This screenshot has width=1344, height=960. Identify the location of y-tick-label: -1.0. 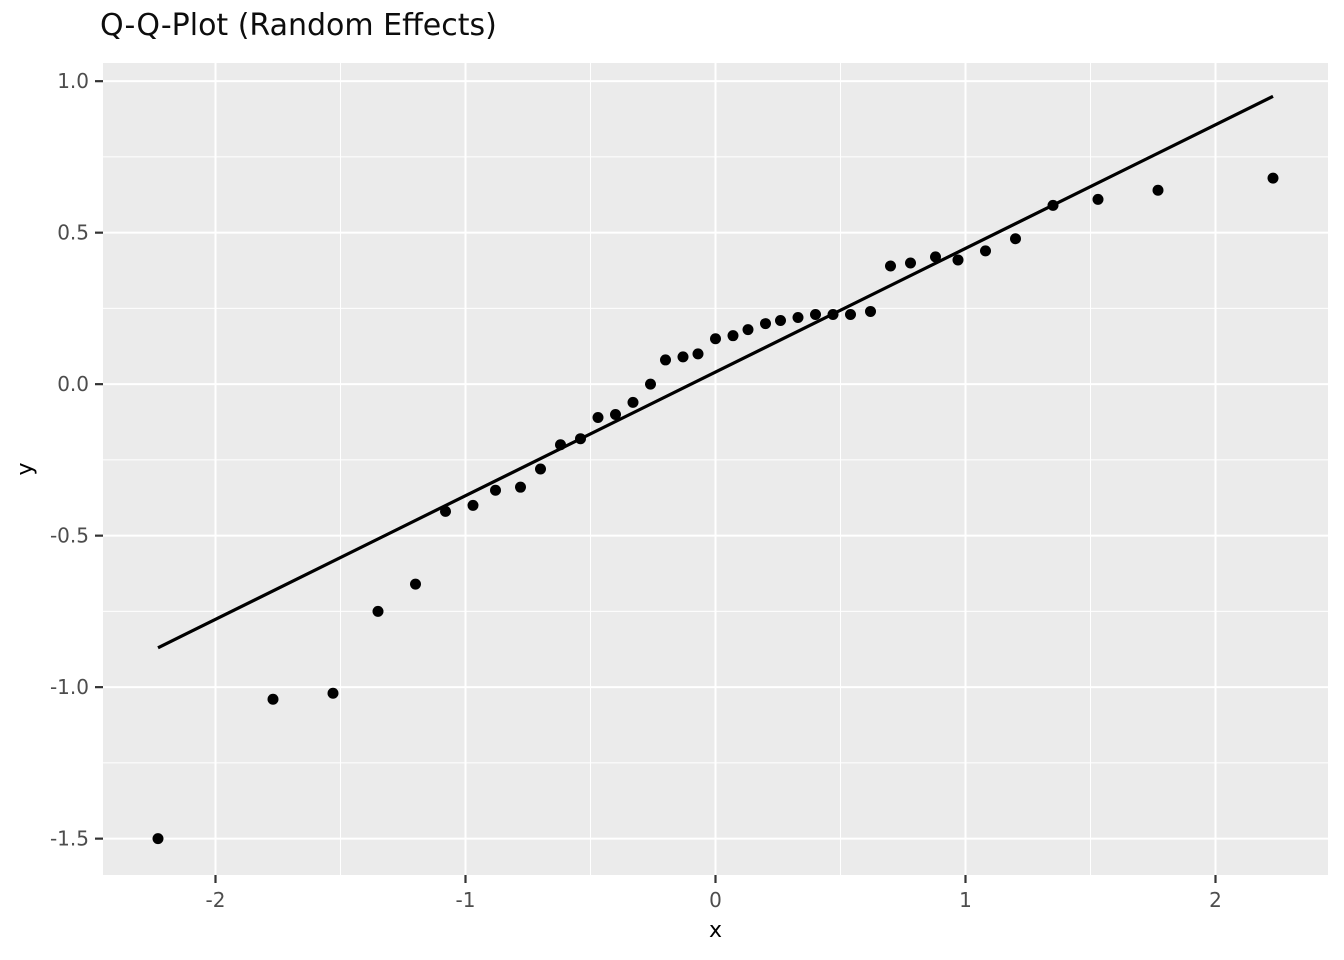
(69, 687).